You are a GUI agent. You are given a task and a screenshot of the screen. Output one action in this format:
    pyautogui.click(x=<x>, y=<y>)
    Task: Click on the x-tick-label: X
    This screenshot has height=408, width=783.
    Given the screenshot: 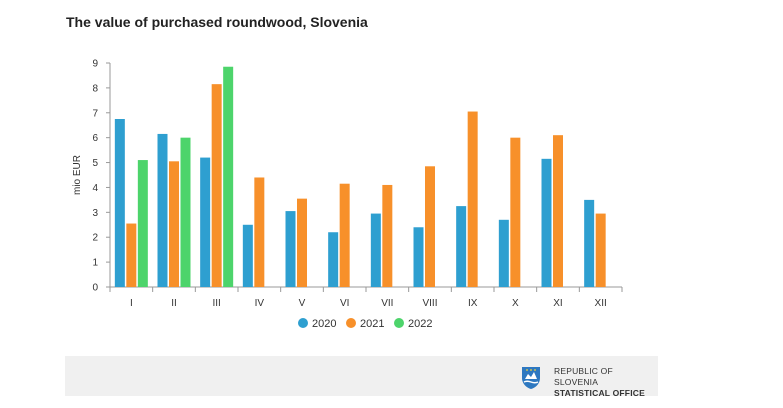 What is the action you would take?
    pyautogui.click(x=515, y=303)
    